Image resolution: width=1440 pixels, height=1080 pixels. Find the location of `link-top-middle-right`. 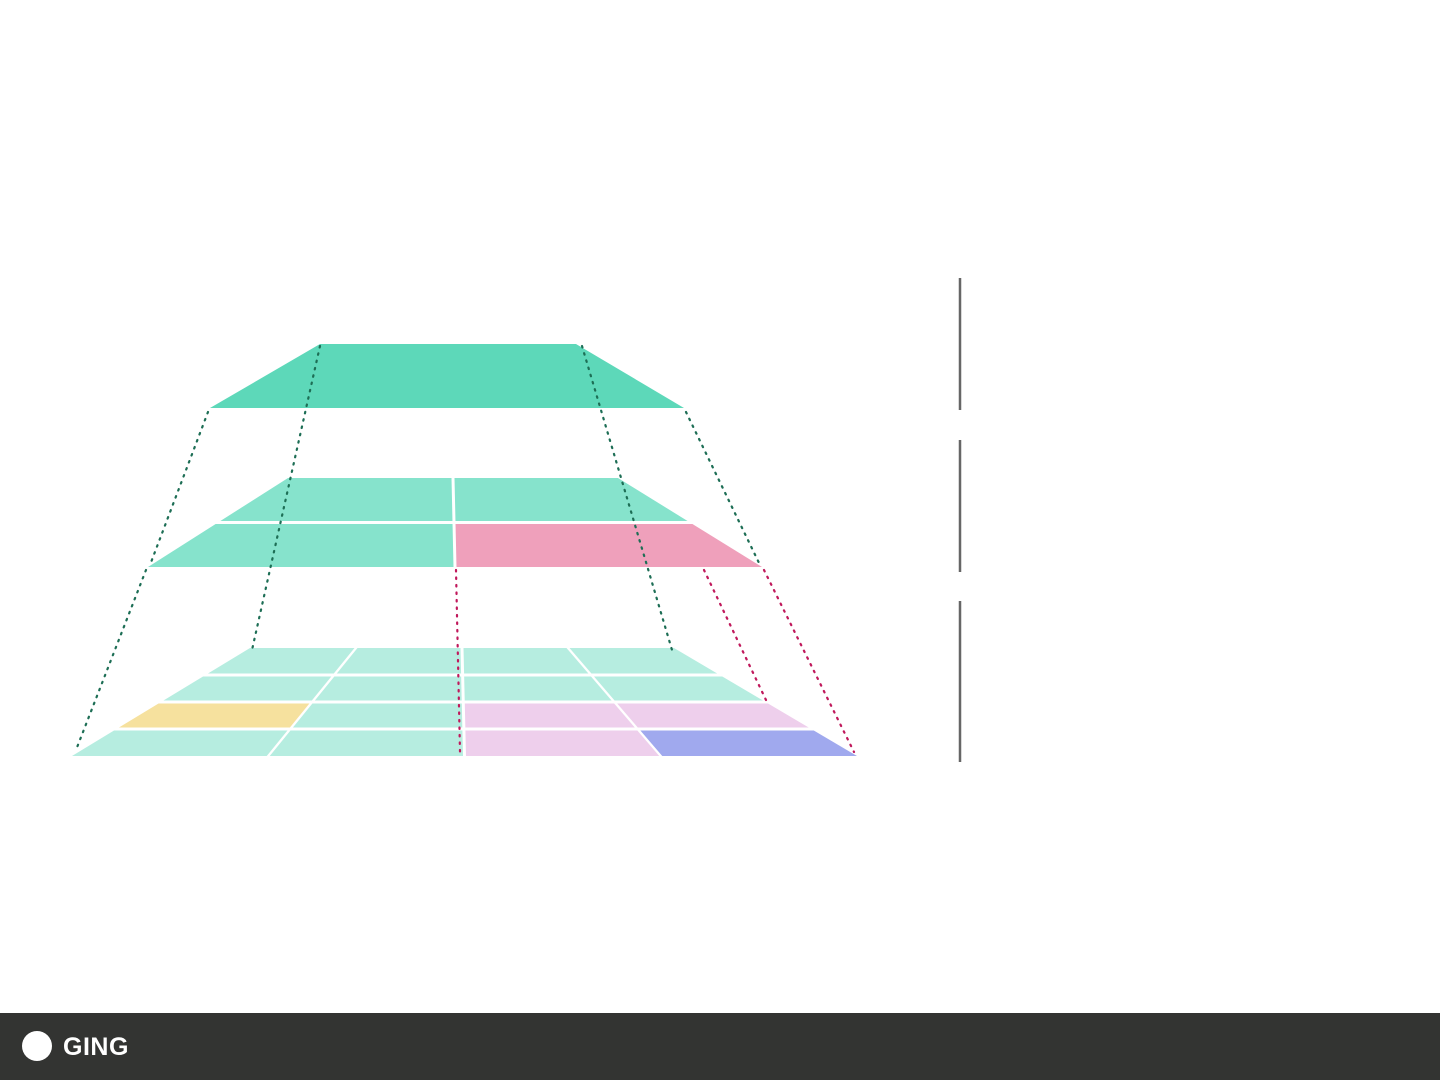

link-top-middle-right is located at coordinates (723, 488).